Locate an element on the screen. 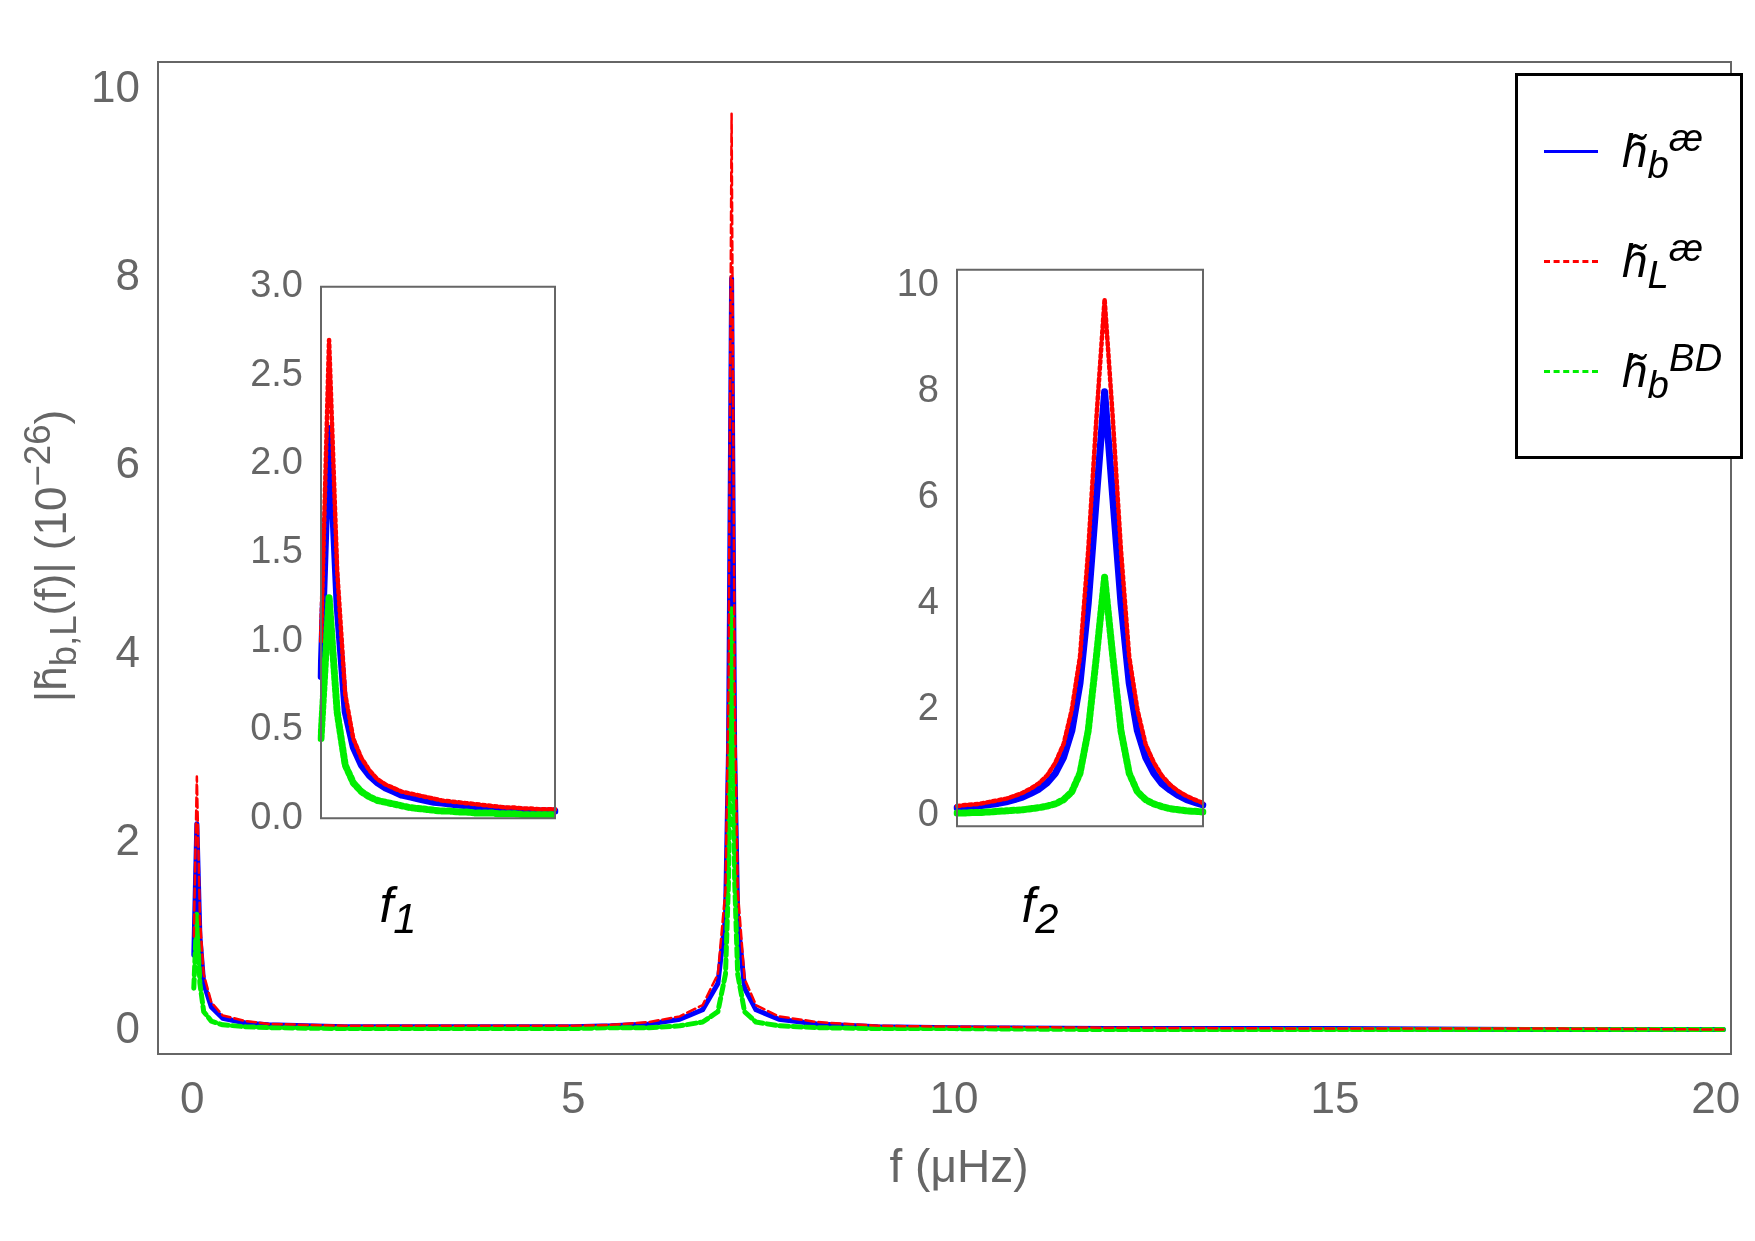 This screenshot has width=1755, height=1241. x-tick-label: 15 is located at coordinates (1335, 1097).